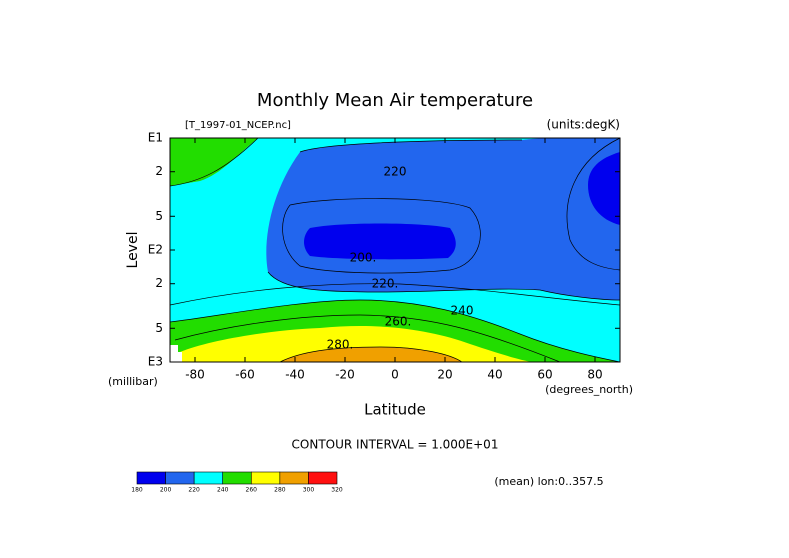 The width and height of the screenshot is (789, 558). Describe the element at coordinates (395, 100) in the screenshot. I see `chart-title: Monthly Mean Air temperature` at that location.